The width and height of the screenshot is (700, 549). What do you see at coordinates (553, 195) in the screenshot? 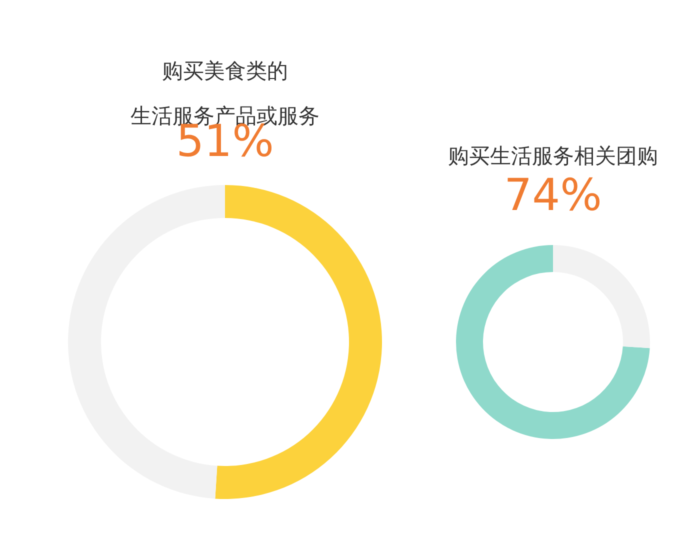
I see `text: 74%` at bounding box center [553, 195].